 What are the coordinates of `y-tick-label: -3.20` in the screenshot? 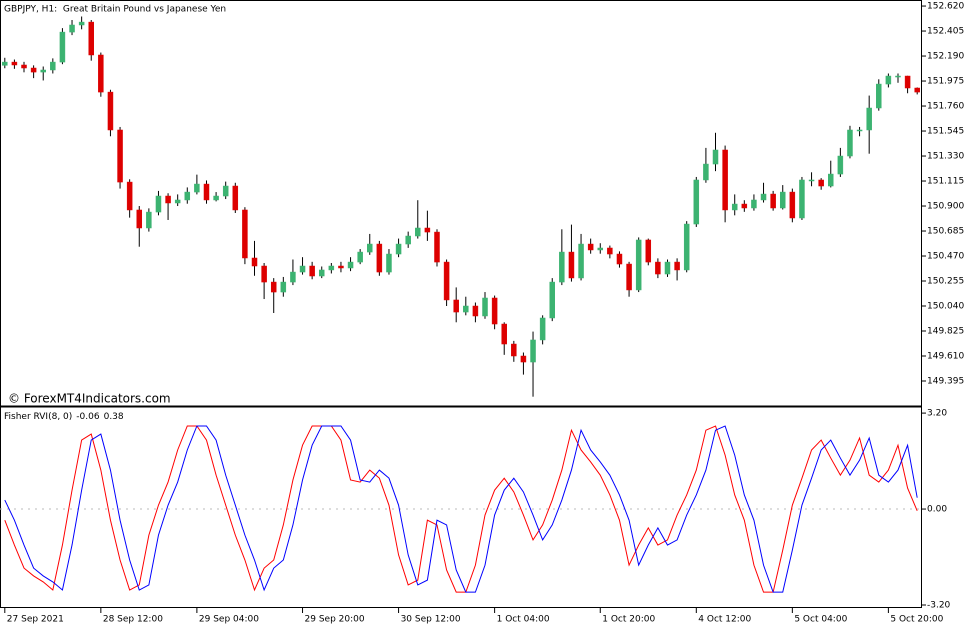 It's located at (939, 606).